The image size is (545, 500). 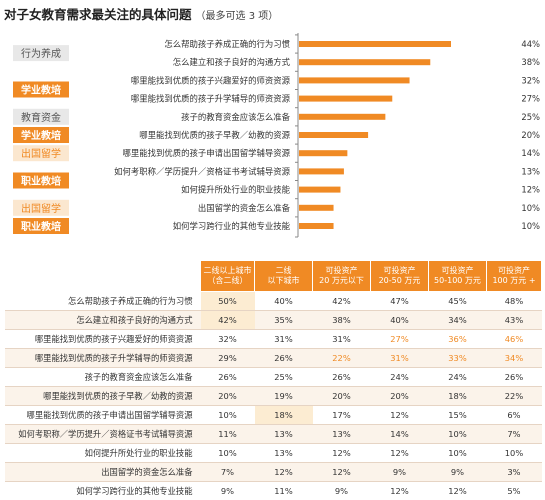 I want to click on table-header-cell: 二线 以下城市, so click(x=283, y=276).